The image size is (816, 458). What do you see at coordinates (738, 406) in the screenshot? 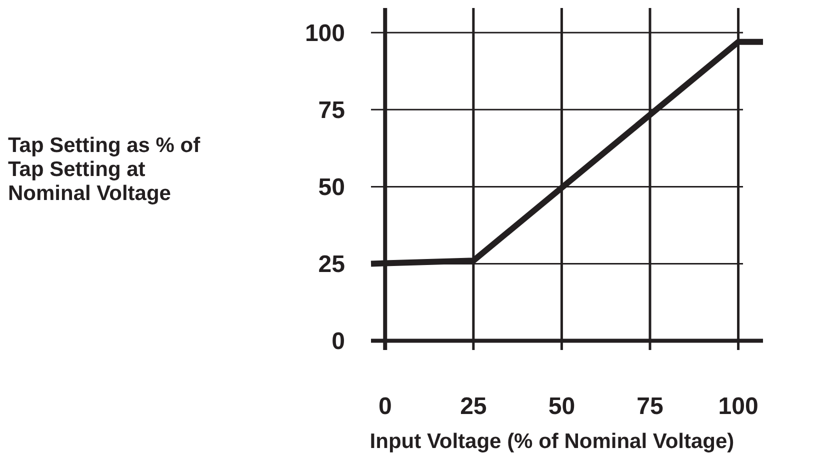
I see `x-tick-label: 100` at bounding box center [738, 406].